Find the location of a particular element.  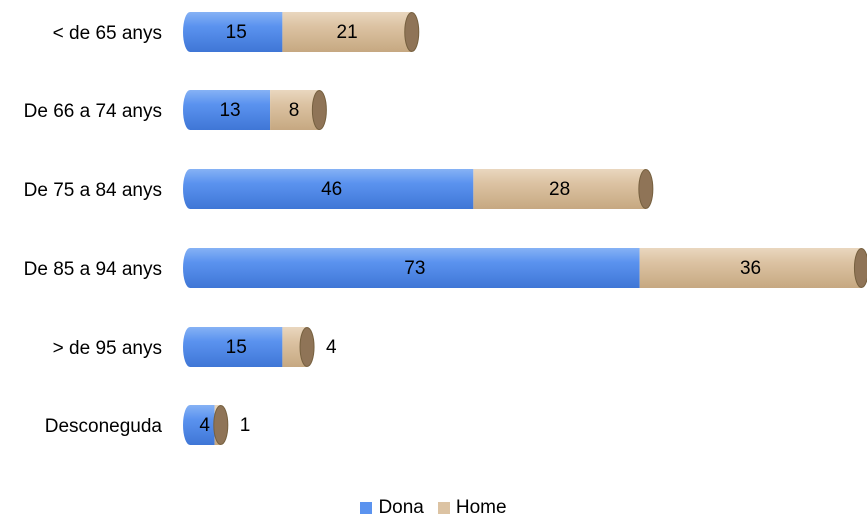

value-label-home-de-95-anys: 4 is located at coordinates (331, 347).